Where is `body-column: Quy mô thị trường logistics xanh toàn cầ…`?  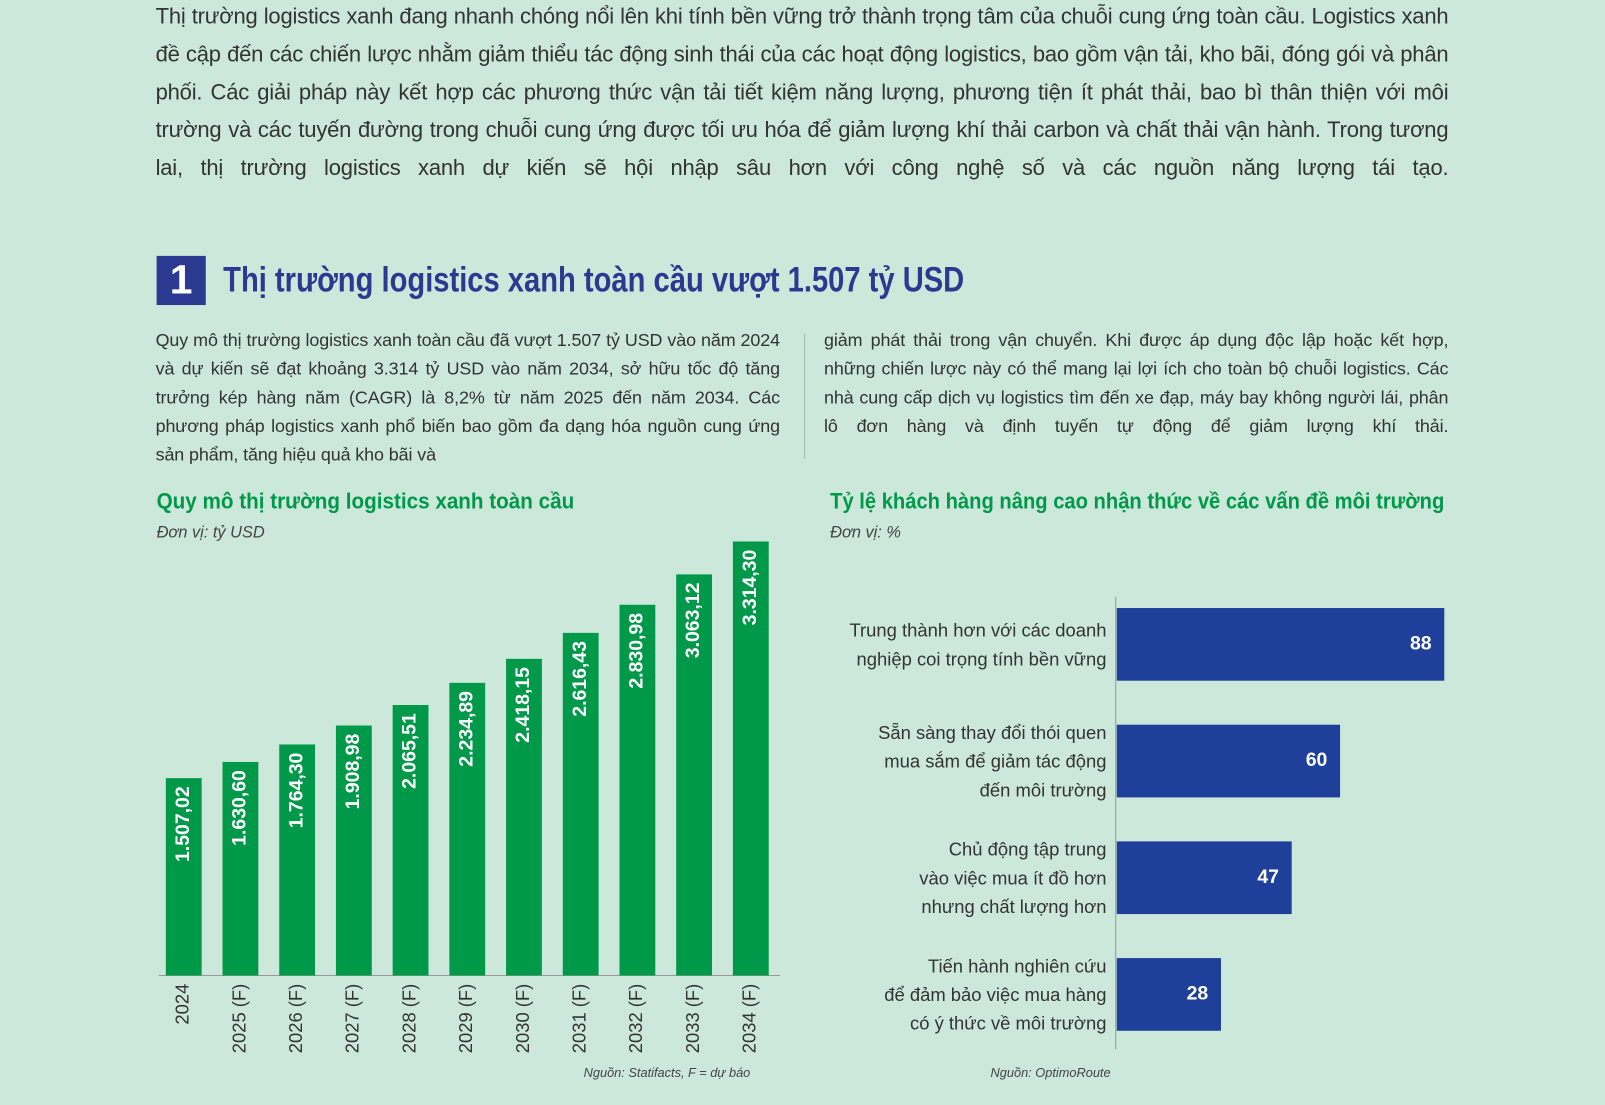 body-column: Quy mô thị trường logistics xanh toàn cầ… is located at coordinates (467, 397).